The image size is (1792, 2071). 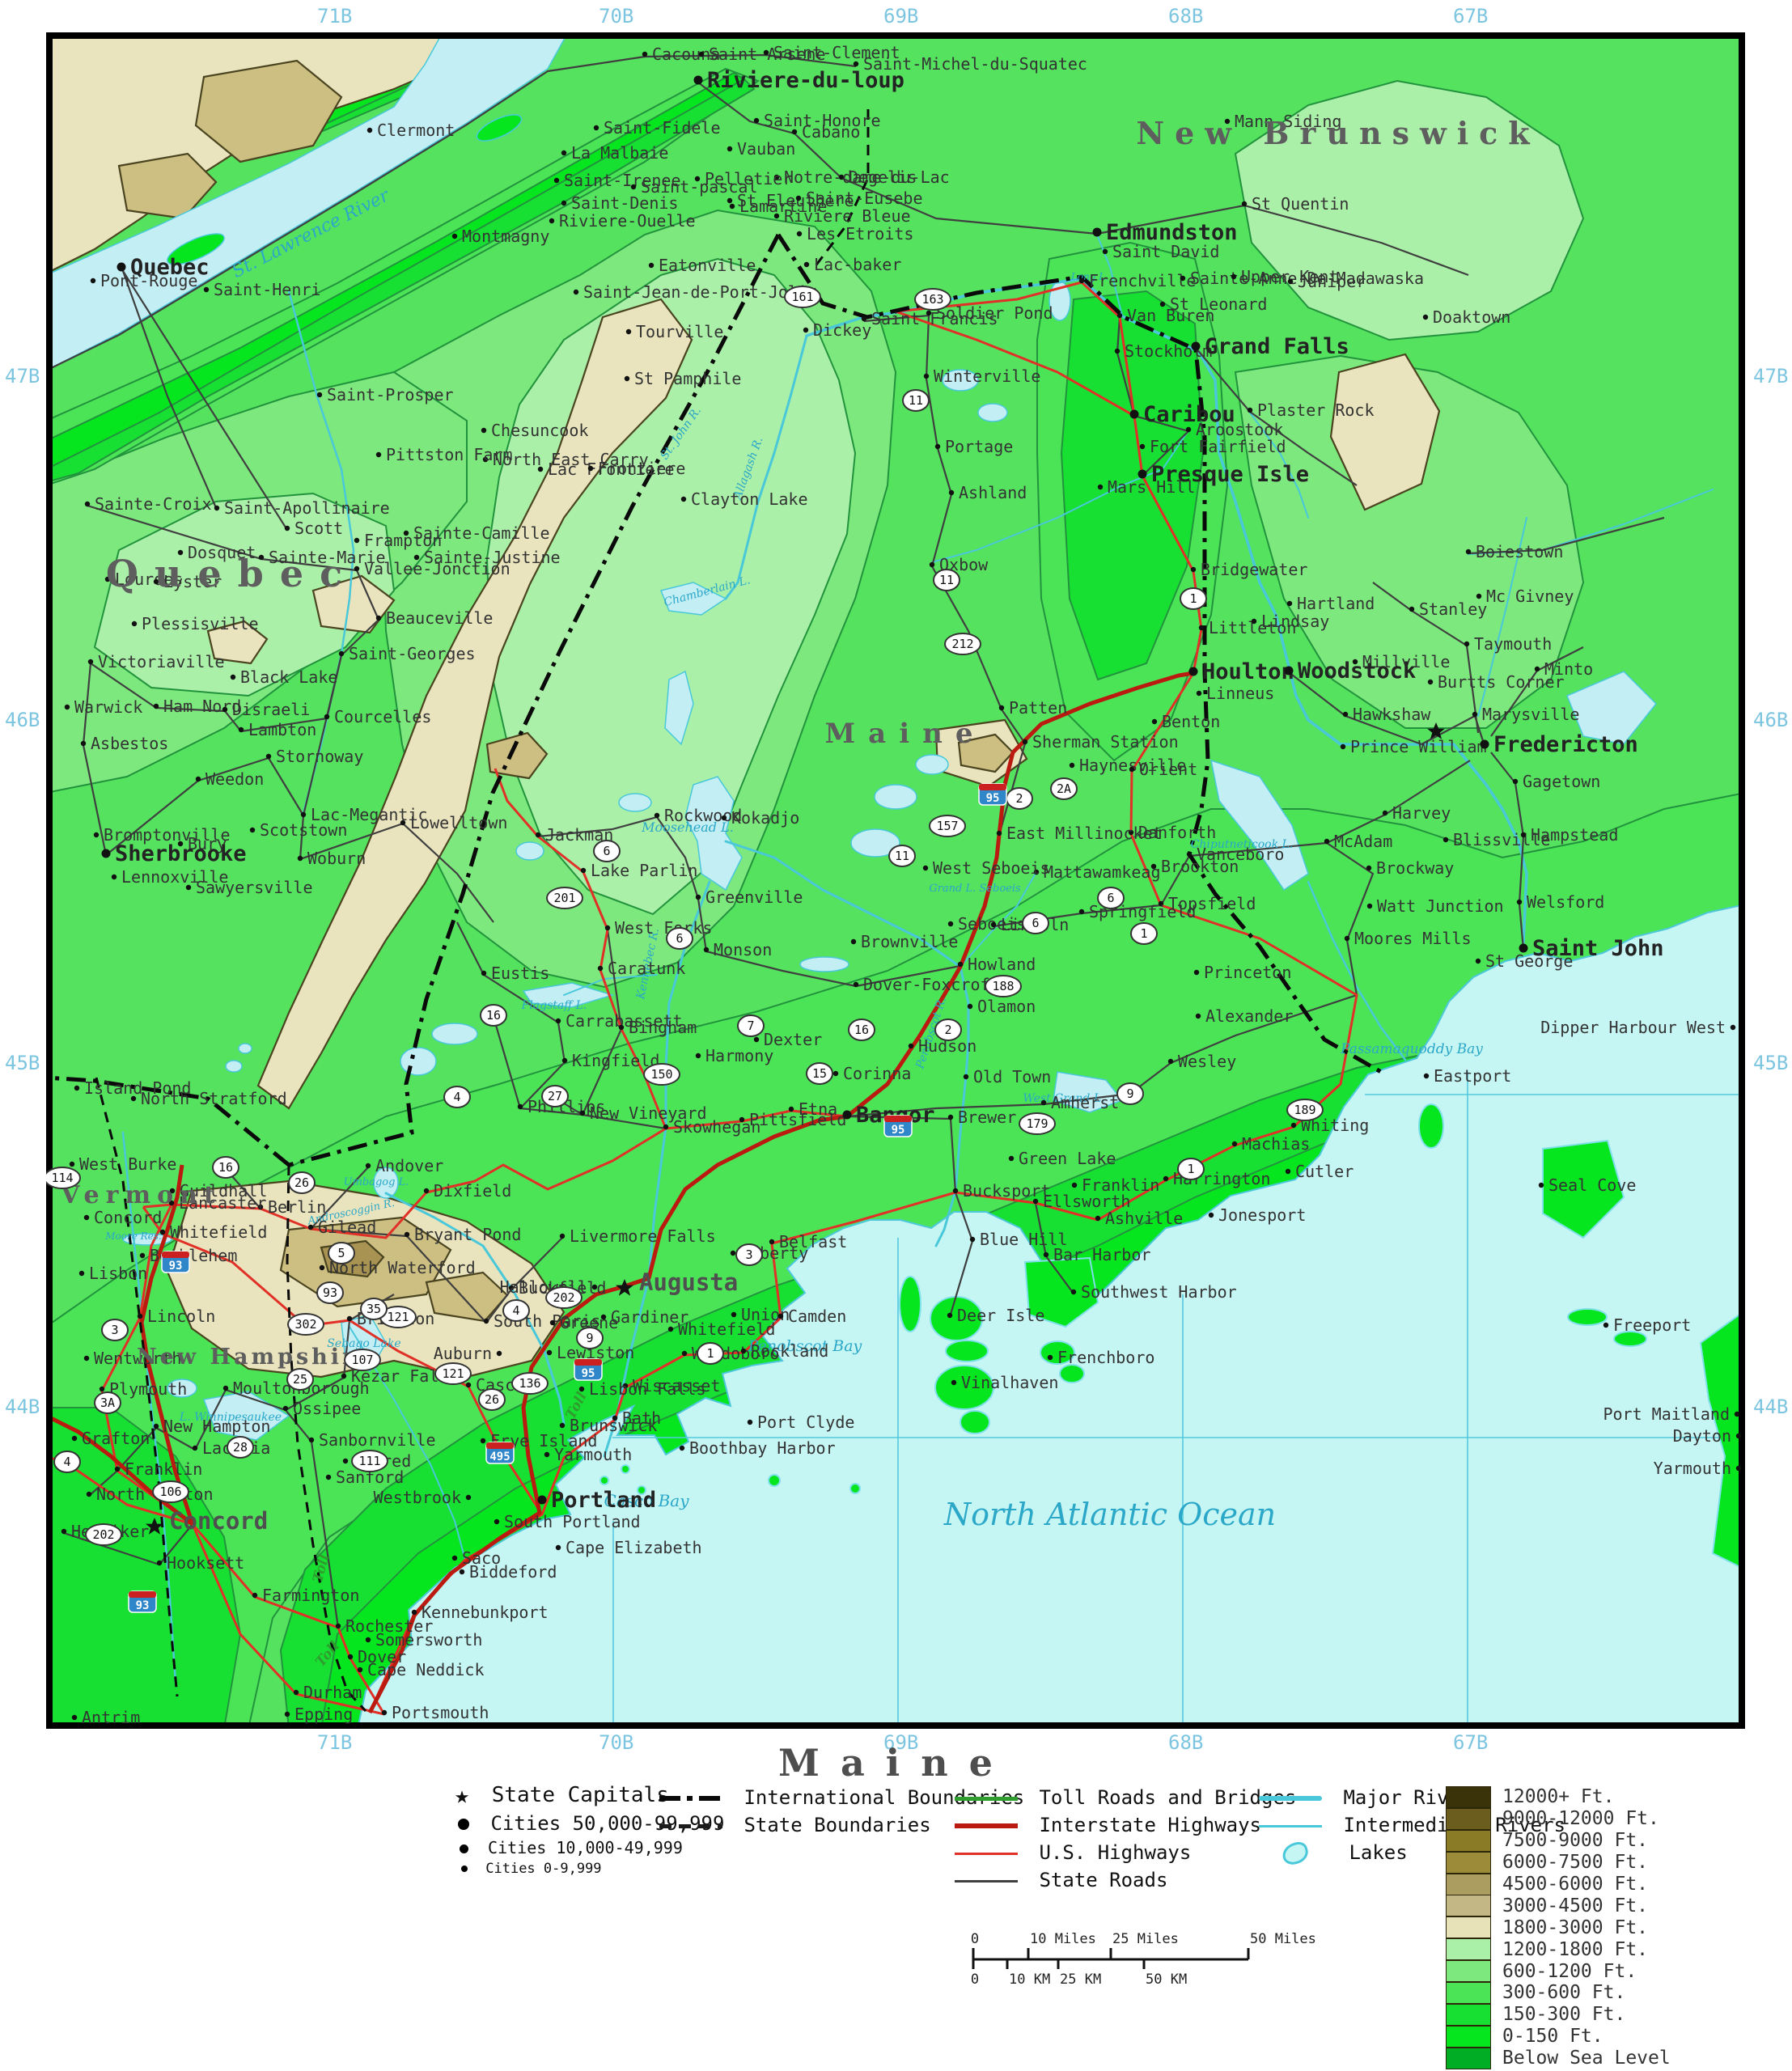 I want to click on town-label: Rockwood, so click(x=703, y=815).